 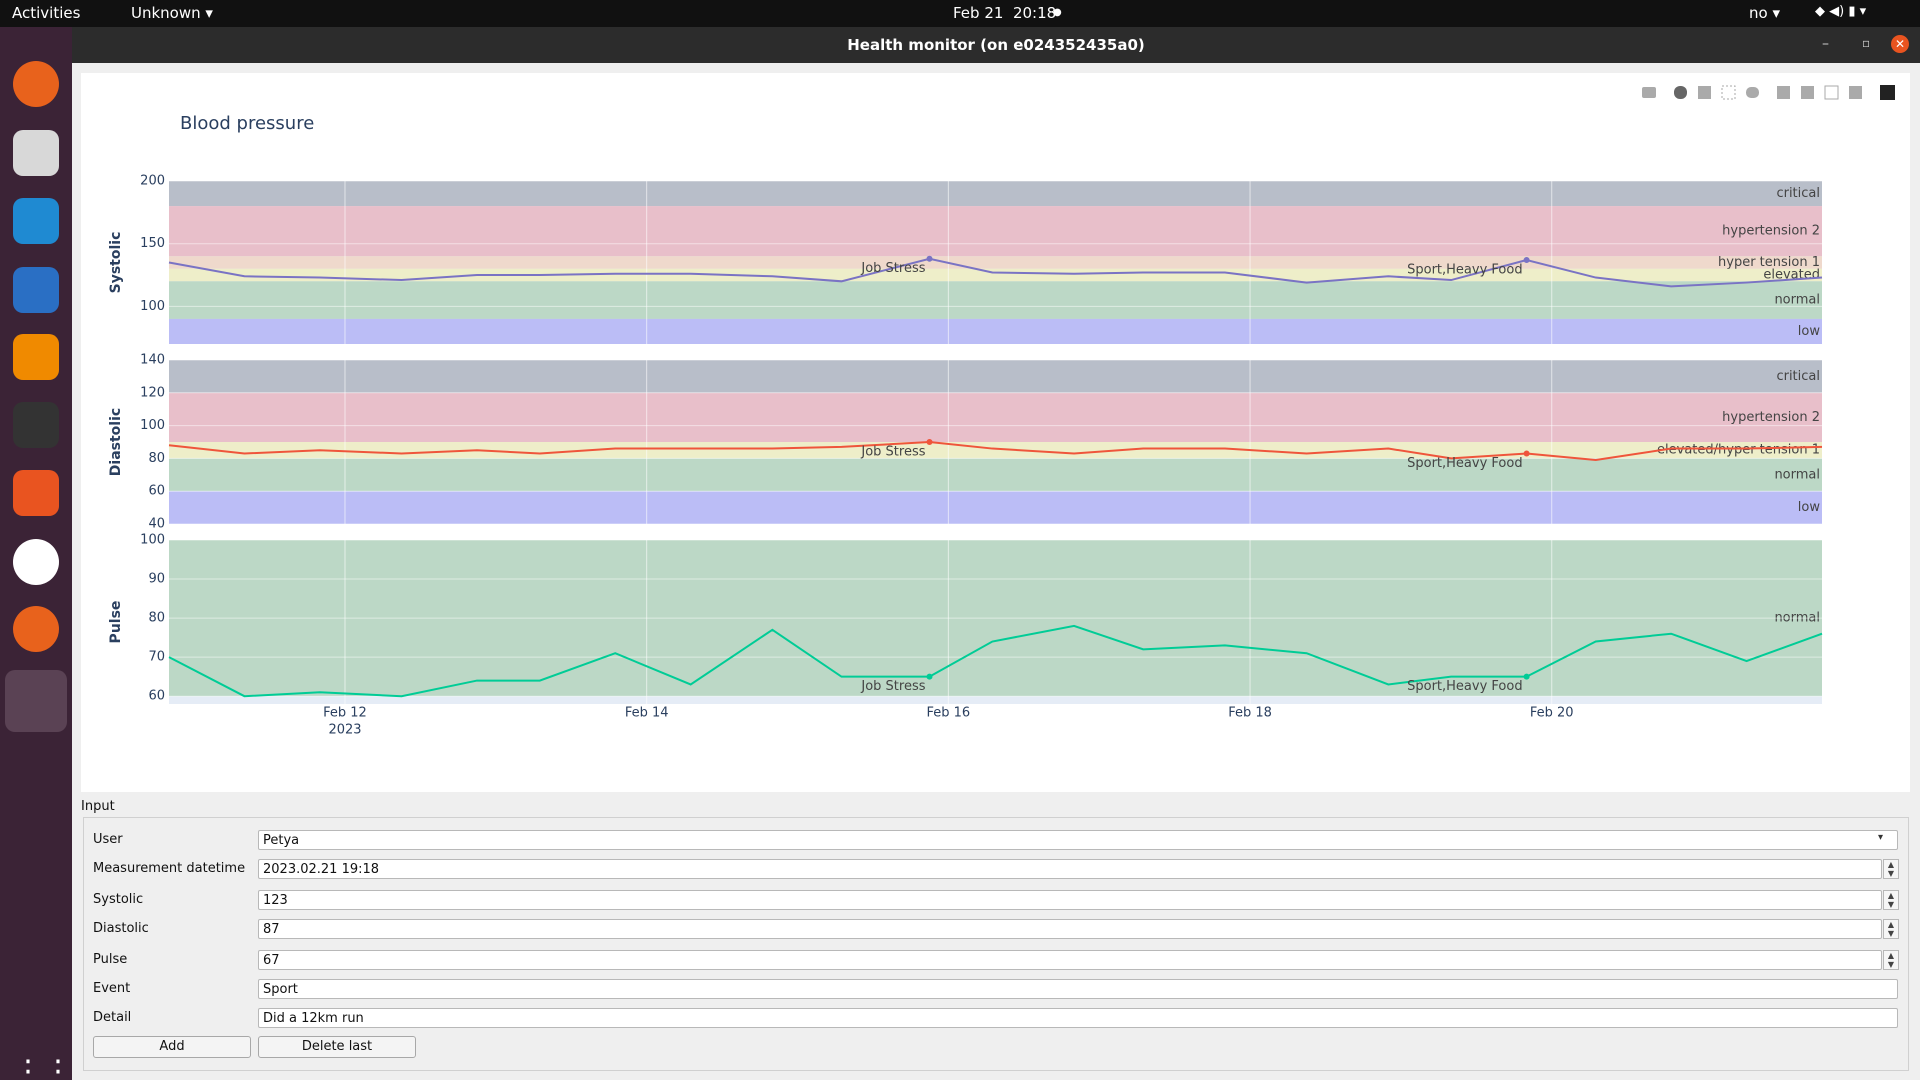 What do you see at coordinates (36, 425) in the screenshot?
I see `dock-terminal` at bounding box center [36, 425].